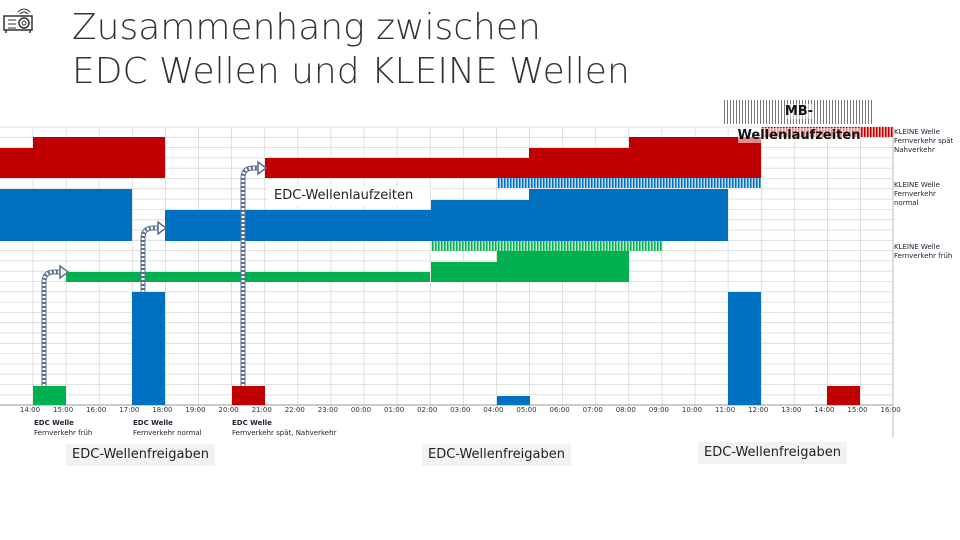 Image resolution: width=960 pixels, height=540 pixels. I want to click on arrow-edc-normal, so click(149, 258).